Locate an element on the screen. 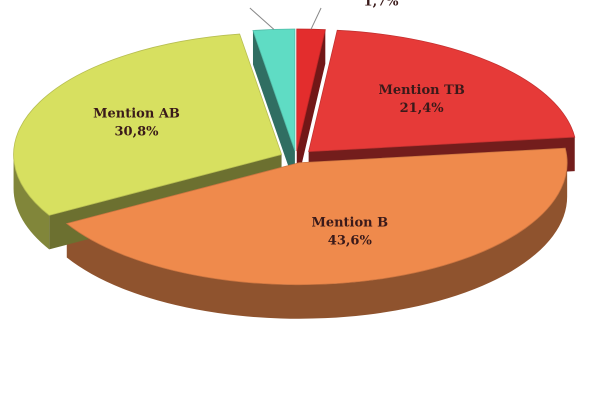 This screenshot has width=608, height=400. value-label: 43,6% is located at coordinates (350, 241).